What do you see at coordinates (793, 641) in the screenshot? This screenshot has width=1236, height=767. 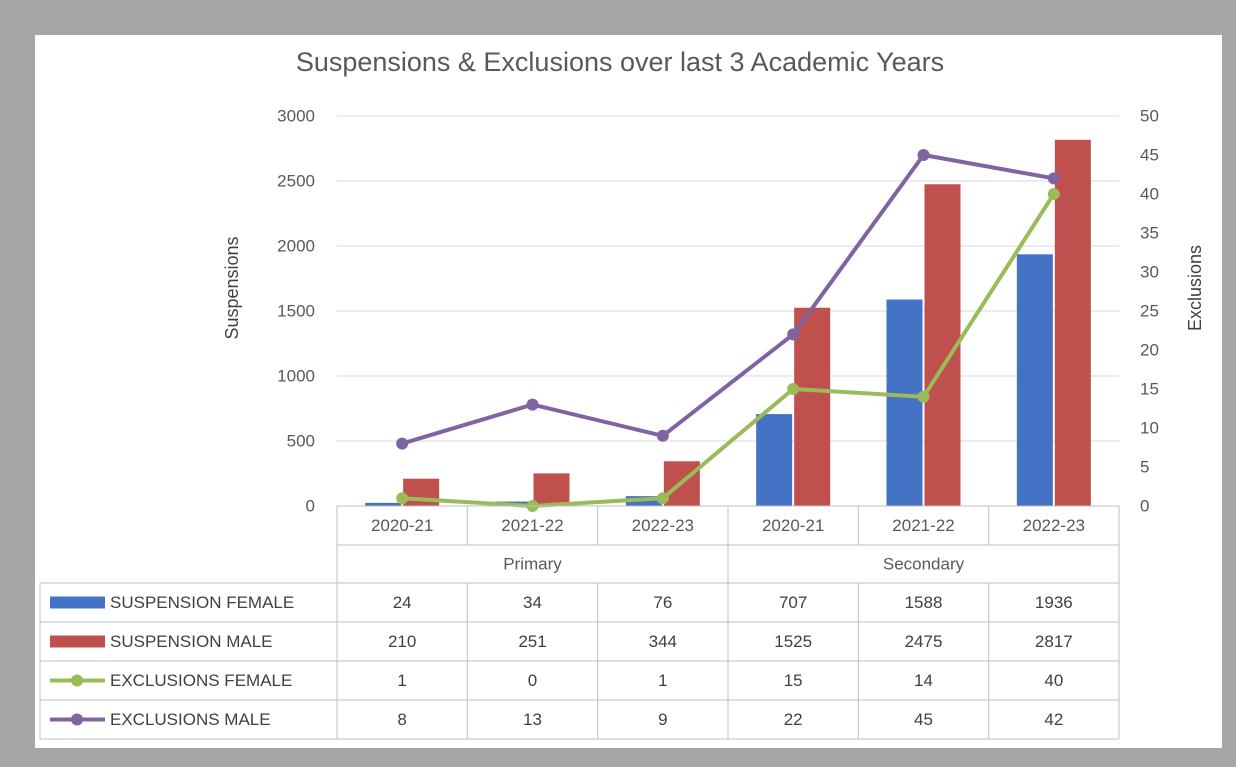 I see `table-value: 1525` at bounding box center [793, 641].